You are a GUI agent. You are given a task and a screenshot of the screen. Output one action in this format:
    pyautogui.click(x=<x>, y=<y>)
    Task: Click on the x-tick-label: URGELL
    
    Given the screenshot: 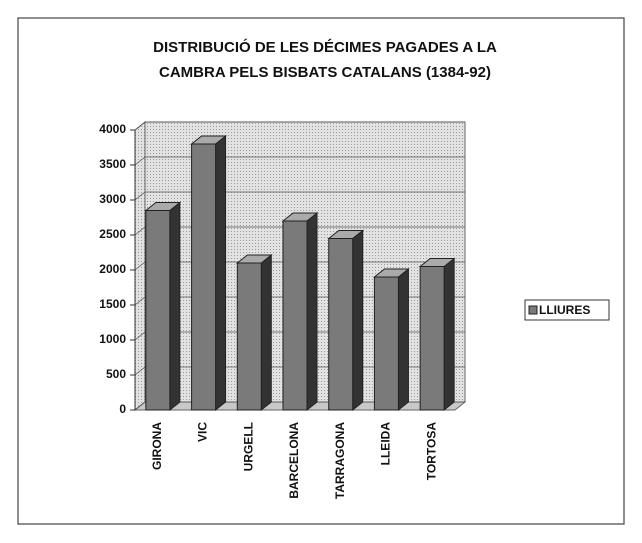 What is the action you would take?
    pyautogui.click(x=248, y=446)
    